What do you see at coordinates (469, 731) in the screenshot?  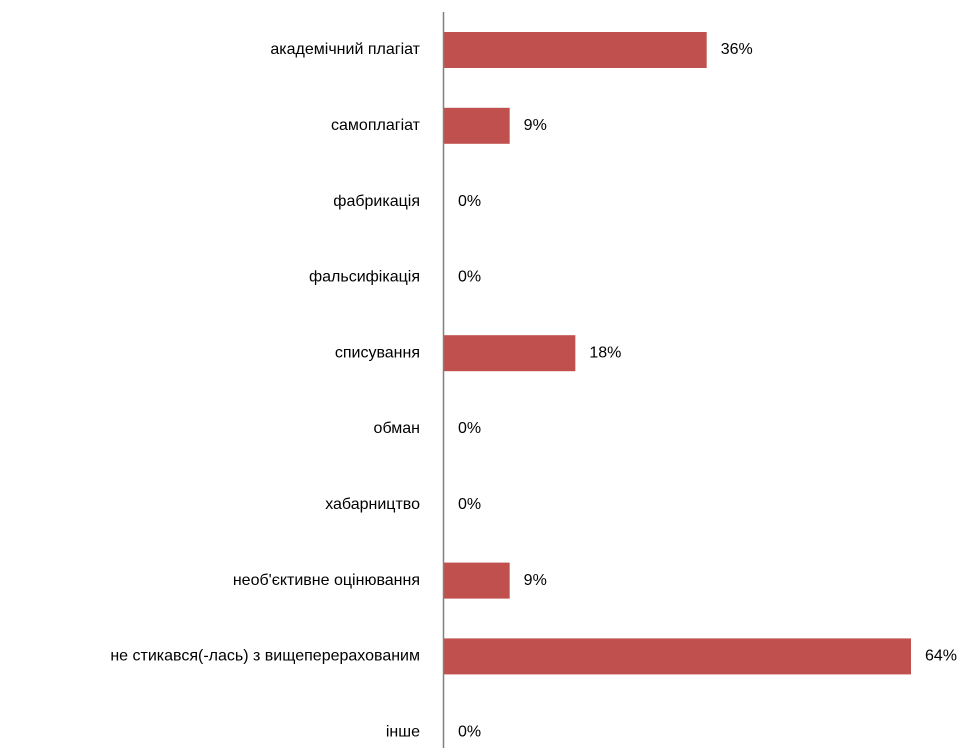 I see `value-label-9: 0%` at bounding box center [469, 731].